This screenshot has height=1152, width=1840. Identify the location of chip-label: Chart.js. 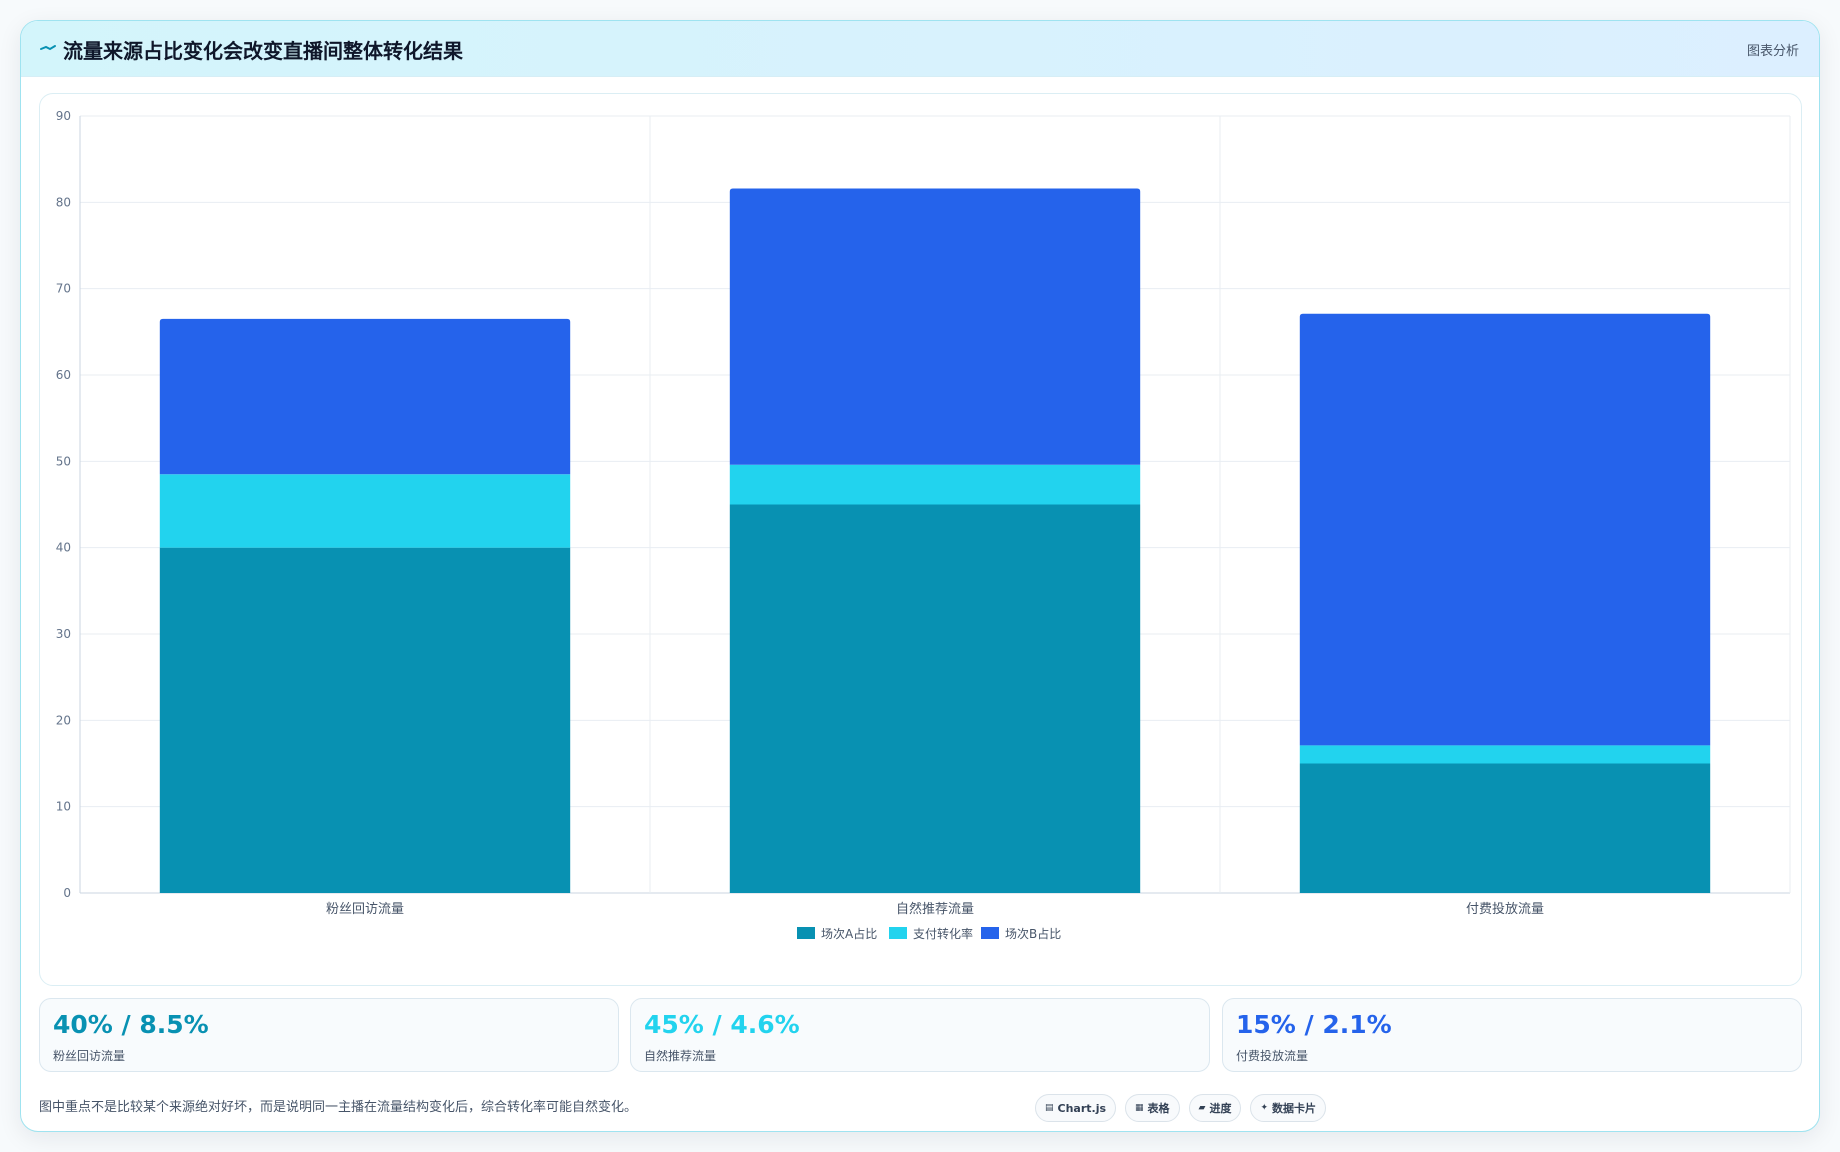
(1082, 1108).